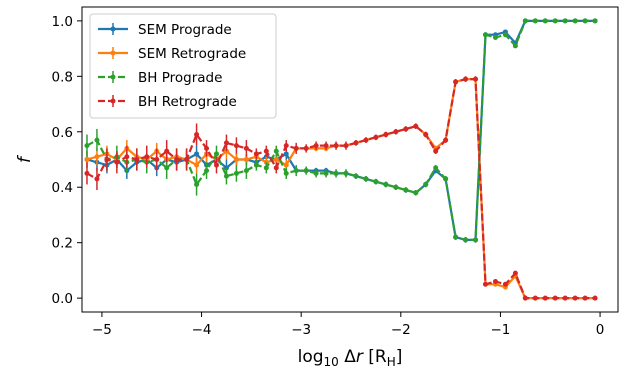 Image resolution: width=624 pixels, height=371 pixels. Describe the element at coordinates (401, 330) in the screenshot. I see `x-tick-label: −2` at that location.